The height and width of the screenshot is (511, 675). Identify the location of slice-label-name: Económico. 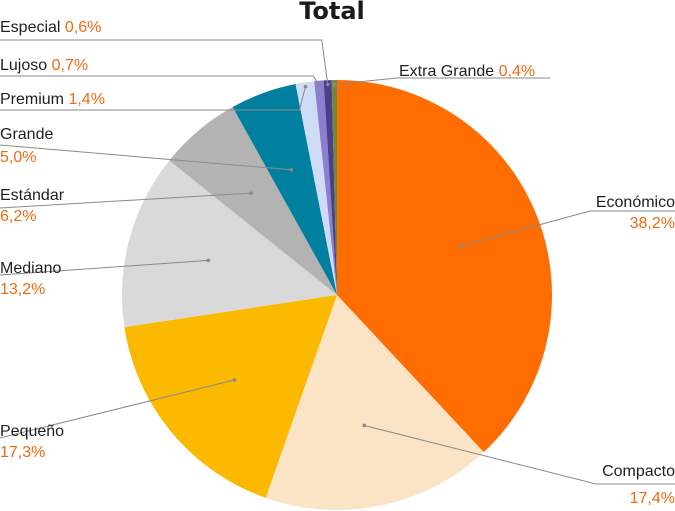
(635, 202).